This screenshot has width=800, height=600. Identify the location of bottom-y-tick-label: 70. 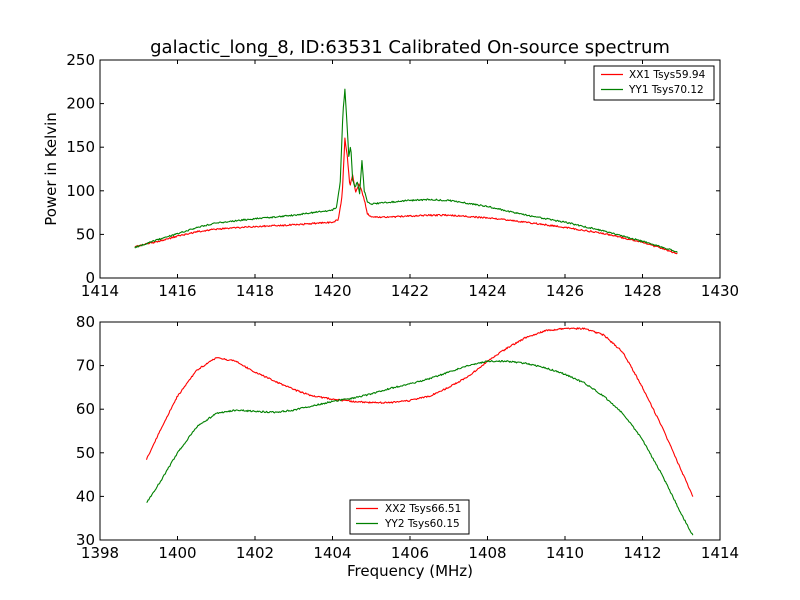
(85, 366).